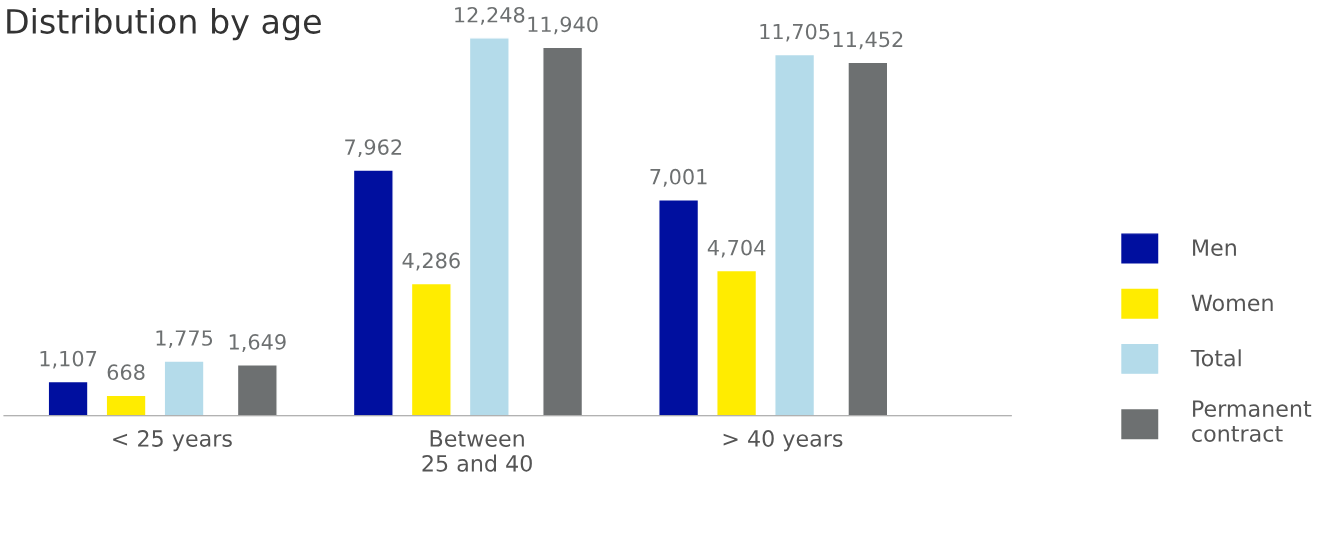 The width and height of the screenshot is (1322, 540). What do you see at coordinates (68, 359) in the screenshot?
I see `data-label: 1,107` at bounding box center [68, 359].